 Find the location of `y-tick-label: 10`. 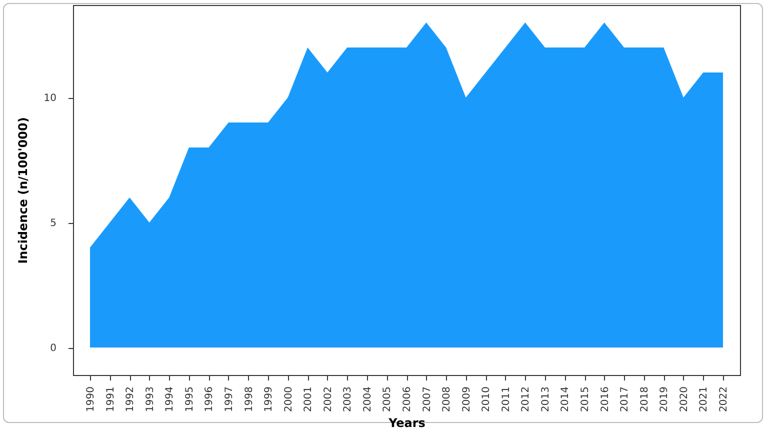

y-tick-label: 10 is located at coordinates (50, 98).